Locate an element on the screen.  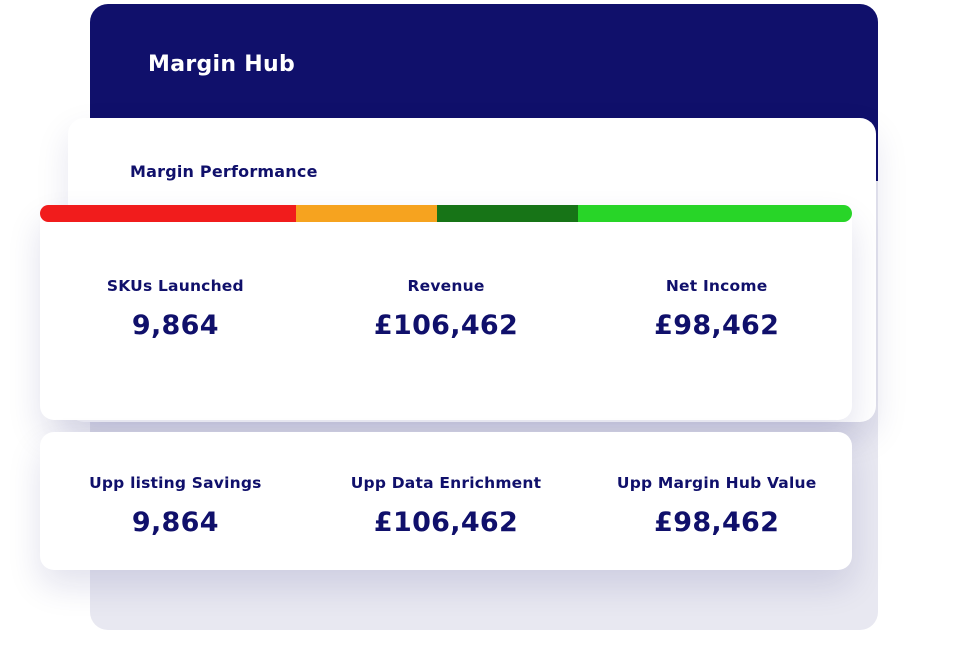
stat-skus-launched: SKUs Launched 9,864 is located at coordinates (175, 309).